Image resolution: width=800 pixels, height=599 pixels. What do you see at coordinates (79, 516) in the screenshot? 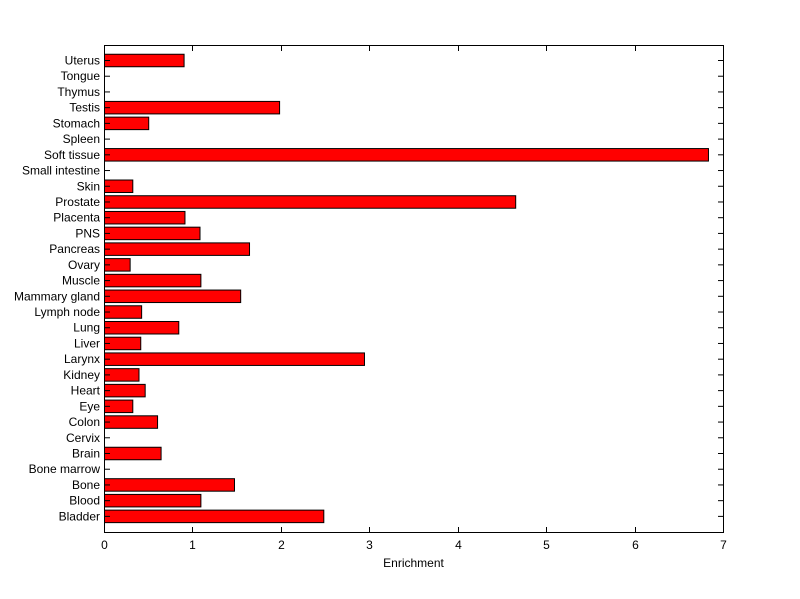
I see `y-tick-label: Bladder` at bounding box center [79, 516].